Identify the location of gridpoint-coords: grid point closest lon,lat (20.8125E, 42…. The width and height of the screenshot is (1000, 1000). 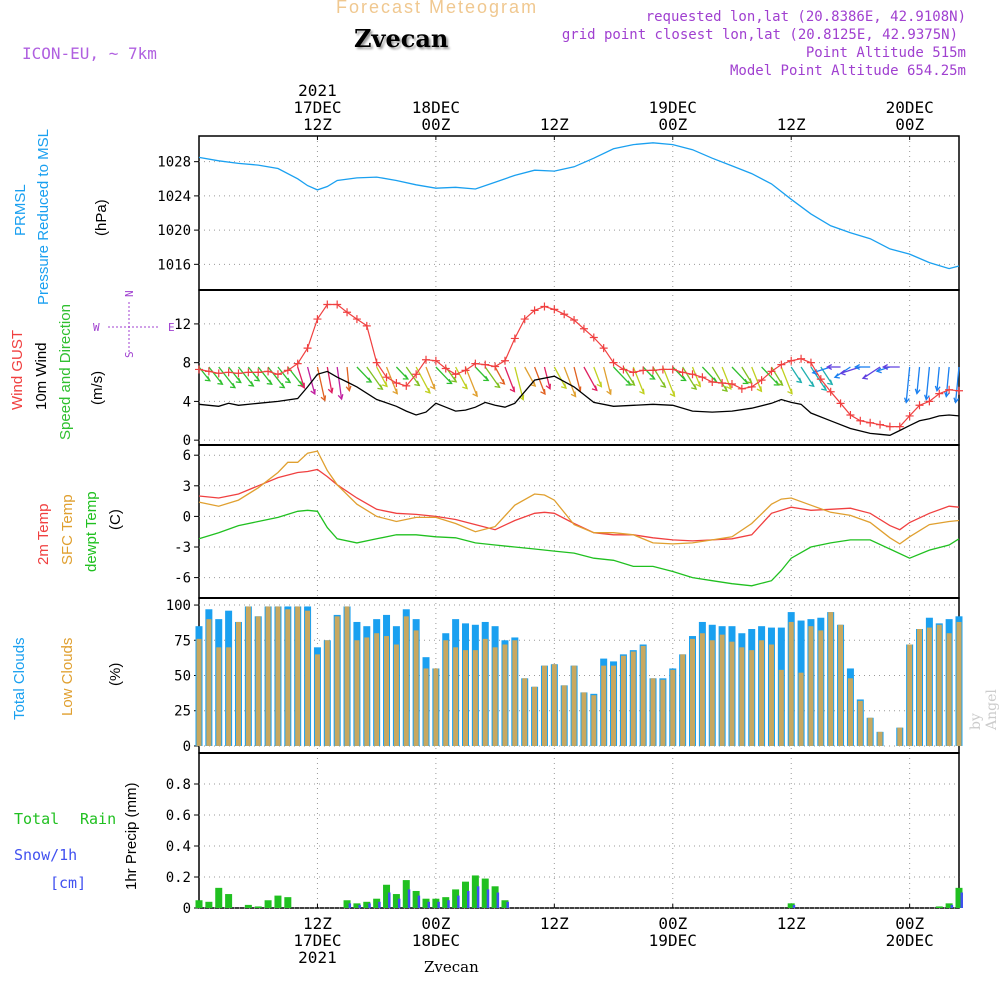
(759, 35).